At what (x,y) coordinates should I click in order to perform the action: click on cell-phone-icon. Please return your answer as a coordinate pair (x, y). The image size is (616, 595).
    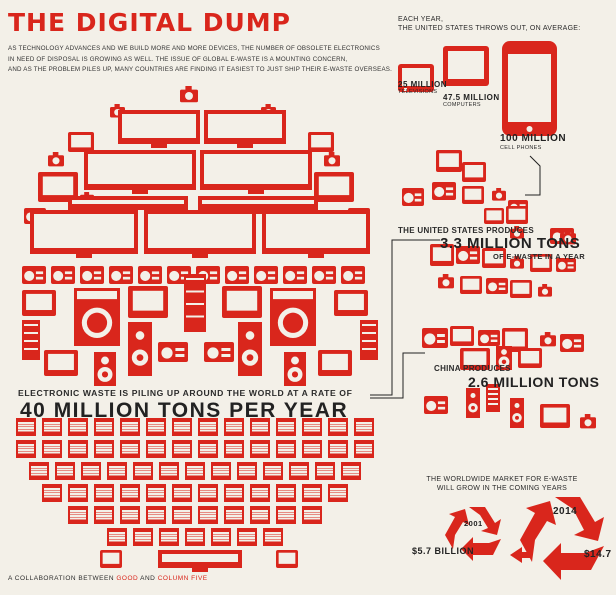
    Looking at the image, I should click on (529, 88).